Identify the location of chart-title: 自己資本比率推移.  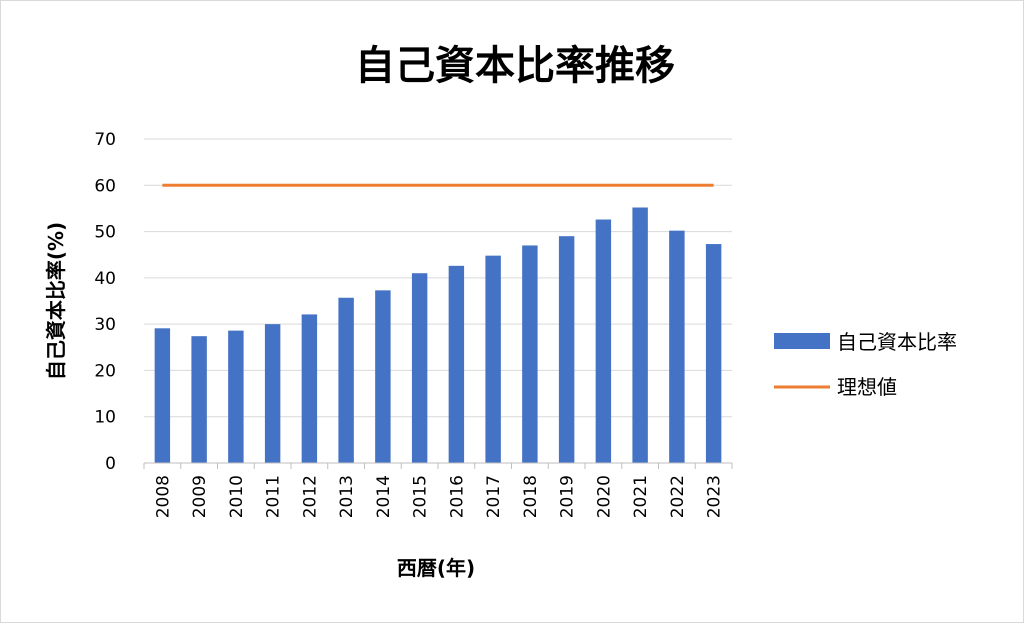
(515, 66).